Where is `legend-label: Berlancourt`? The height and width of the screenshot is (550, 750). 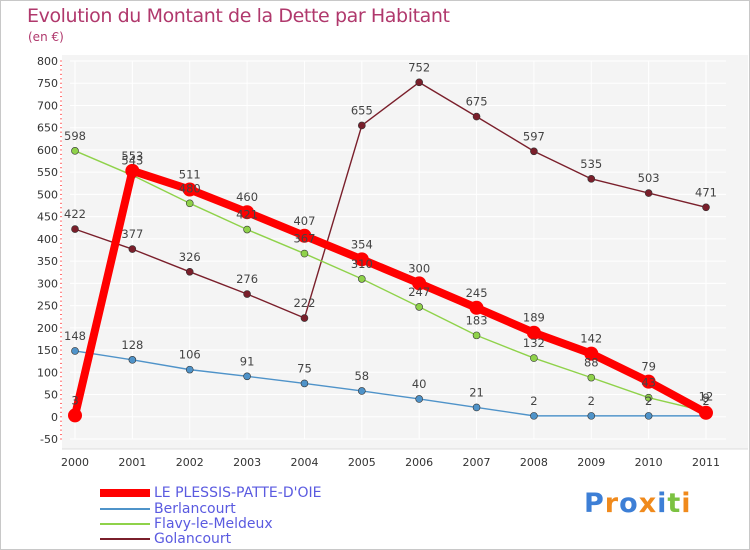 legend-label: Berlancourt is located at coordinates (195, 509).